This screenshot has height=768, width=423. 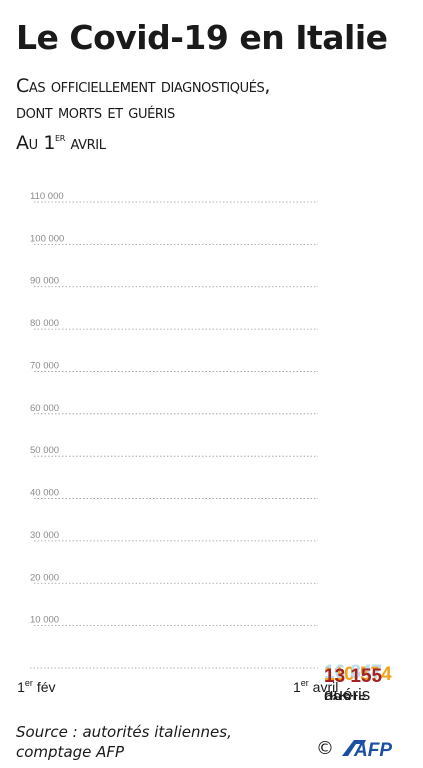 I want to click on gueris-name-label: guéris, so click(x=347, y=692).